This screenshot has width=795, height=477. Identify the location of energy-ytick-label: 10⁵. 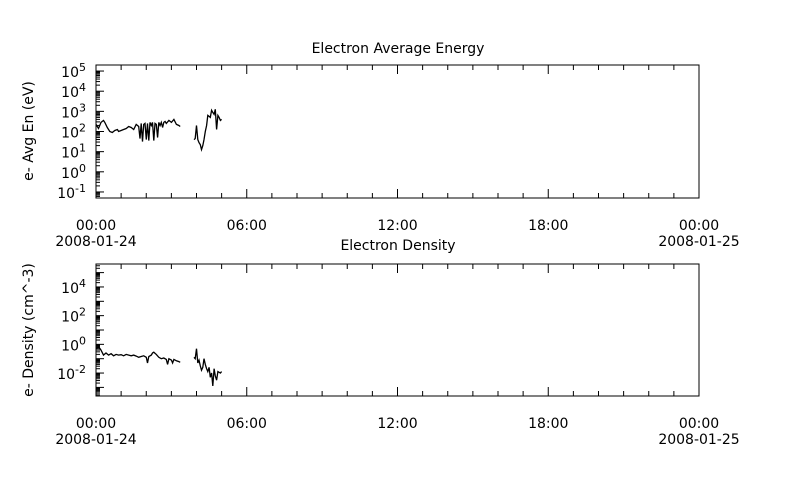
(73, 71).